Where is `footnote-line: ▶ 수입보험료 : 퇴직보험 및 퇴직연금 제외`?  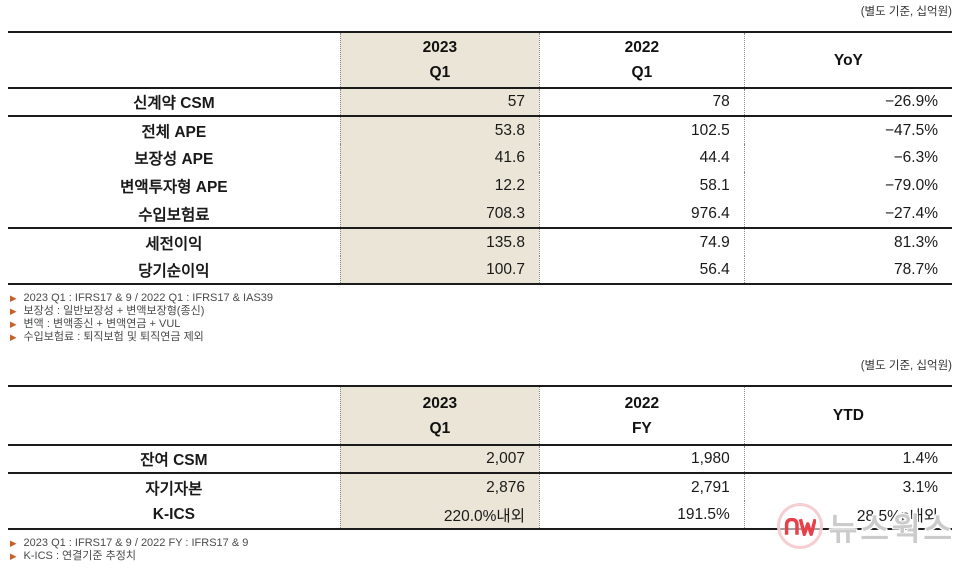 footnote-line: ▶ 수입보험료 : 퇴직보험 및 퇴직연금 제외 is located at coordinates (481, 337).